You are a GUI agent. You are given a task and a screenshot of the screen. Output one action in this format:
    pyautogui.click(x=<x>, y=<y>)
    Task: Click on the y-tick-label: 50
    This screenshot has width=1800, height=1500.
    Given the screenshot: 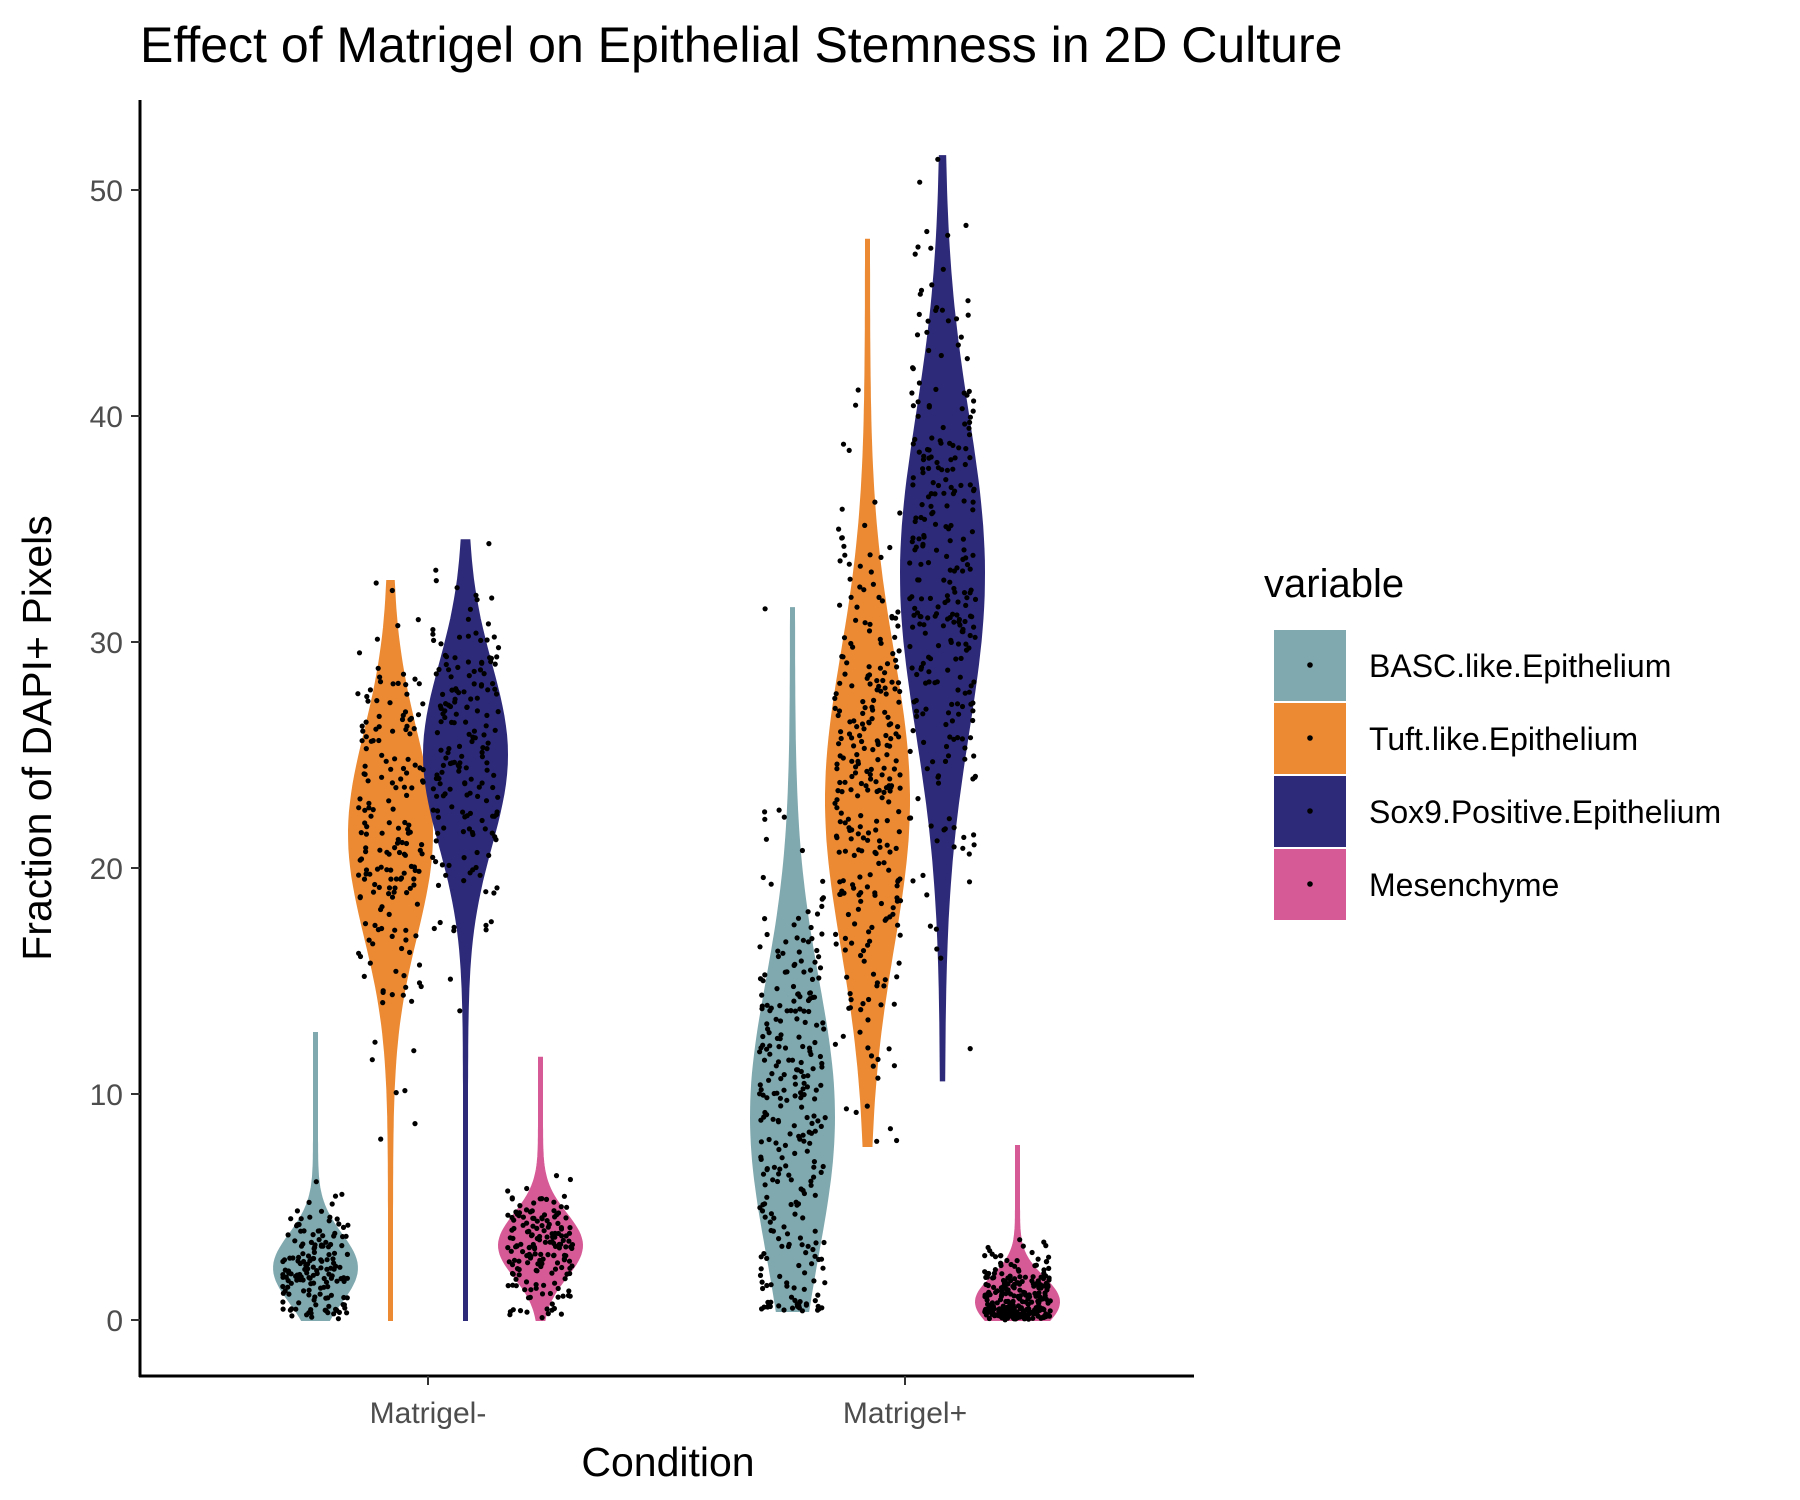 What is the action you would take?
    pyautogui.click(x=106, y=191)
    